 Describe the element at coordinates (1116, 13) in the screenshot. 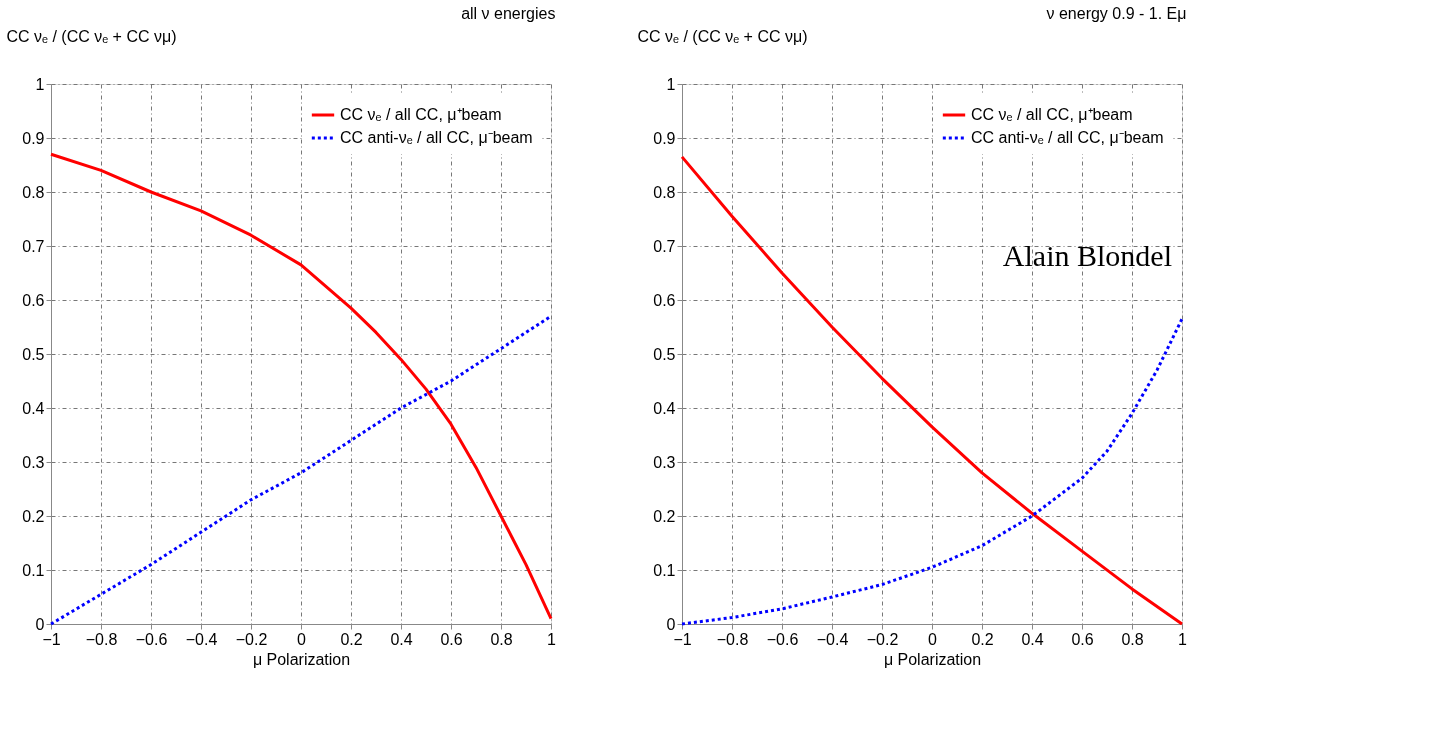

I see `chart-title: ν energy 0.9 - 1. Eμ` at that location.